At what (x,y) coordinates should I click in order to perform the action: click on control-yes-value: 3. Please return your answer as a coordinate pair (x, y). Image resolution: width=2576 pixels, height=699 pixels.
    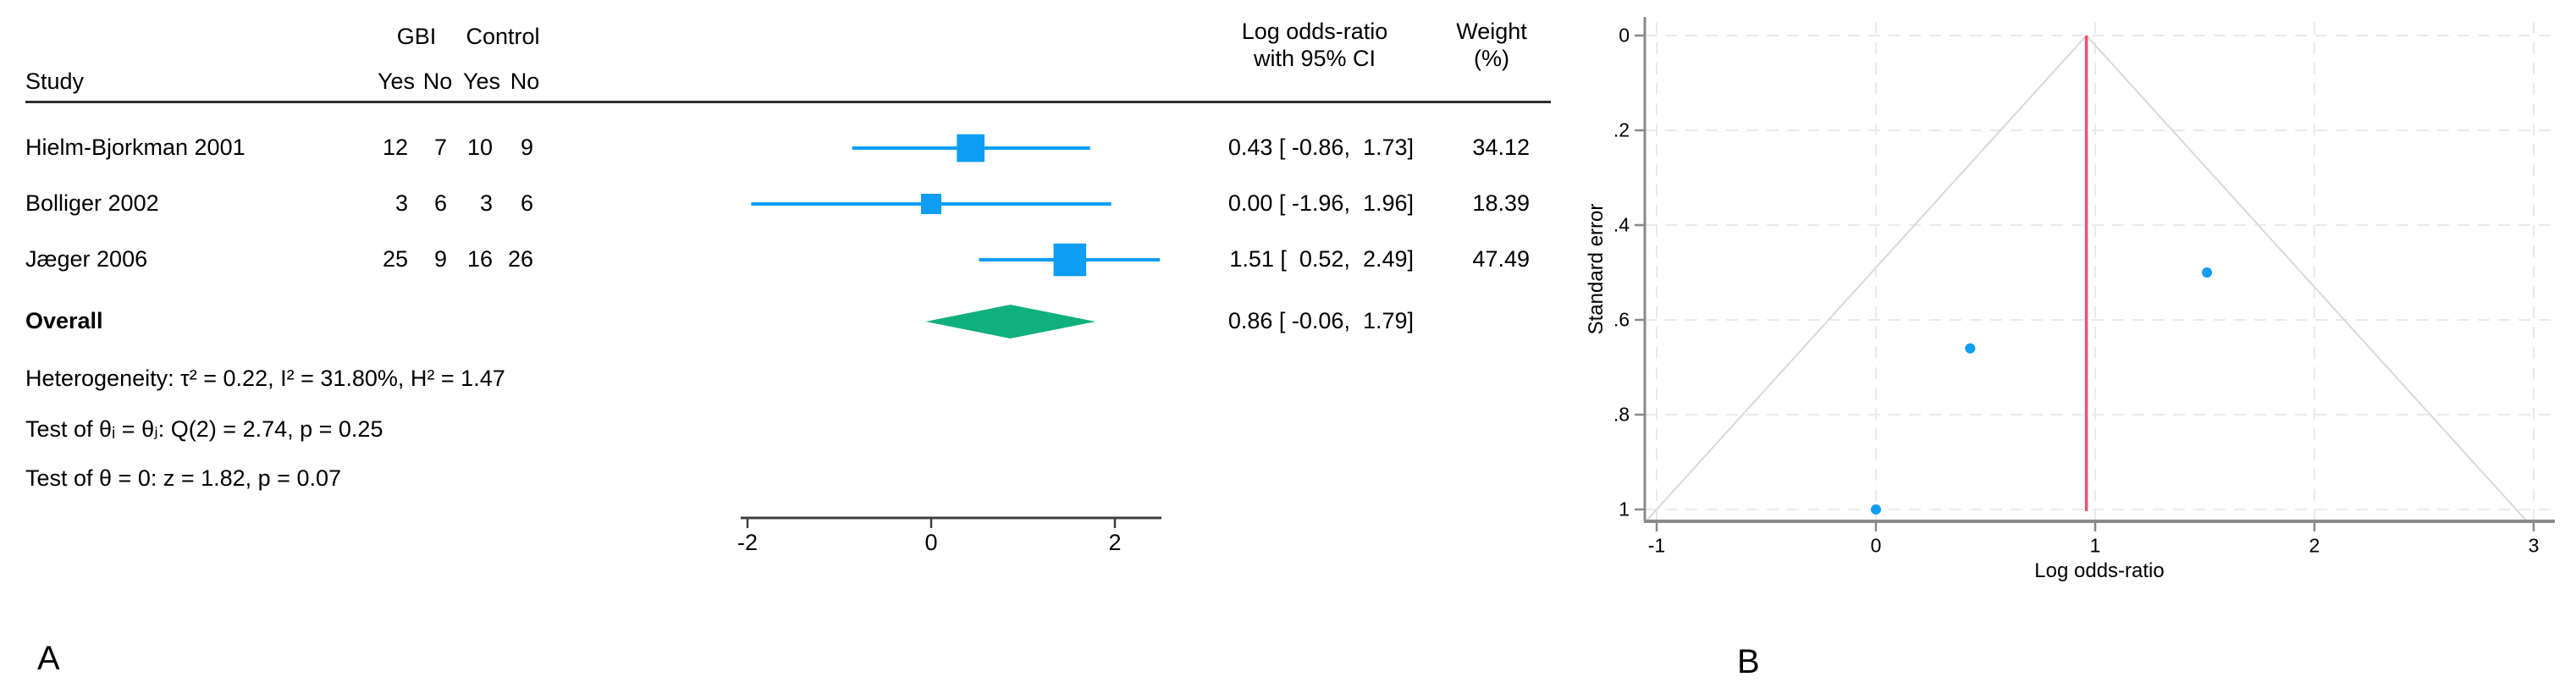
    Looking at the image, I should click on (486, 203).